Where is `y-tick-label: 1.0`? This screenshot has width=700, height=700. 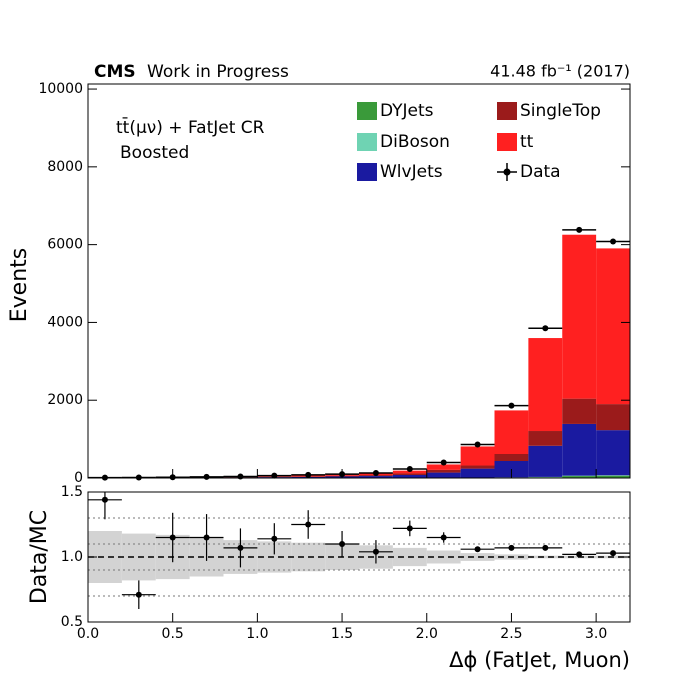
y-tick-label: 1.0 is located at coordinates (72, 557).